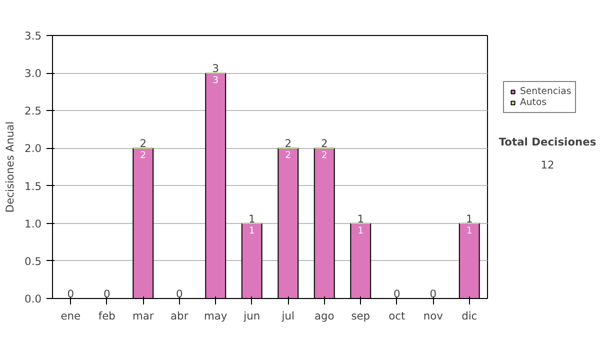 The height and width of the screenshot is (340, 600). I want to click on x-tick-label: mar, so click(143, 316).